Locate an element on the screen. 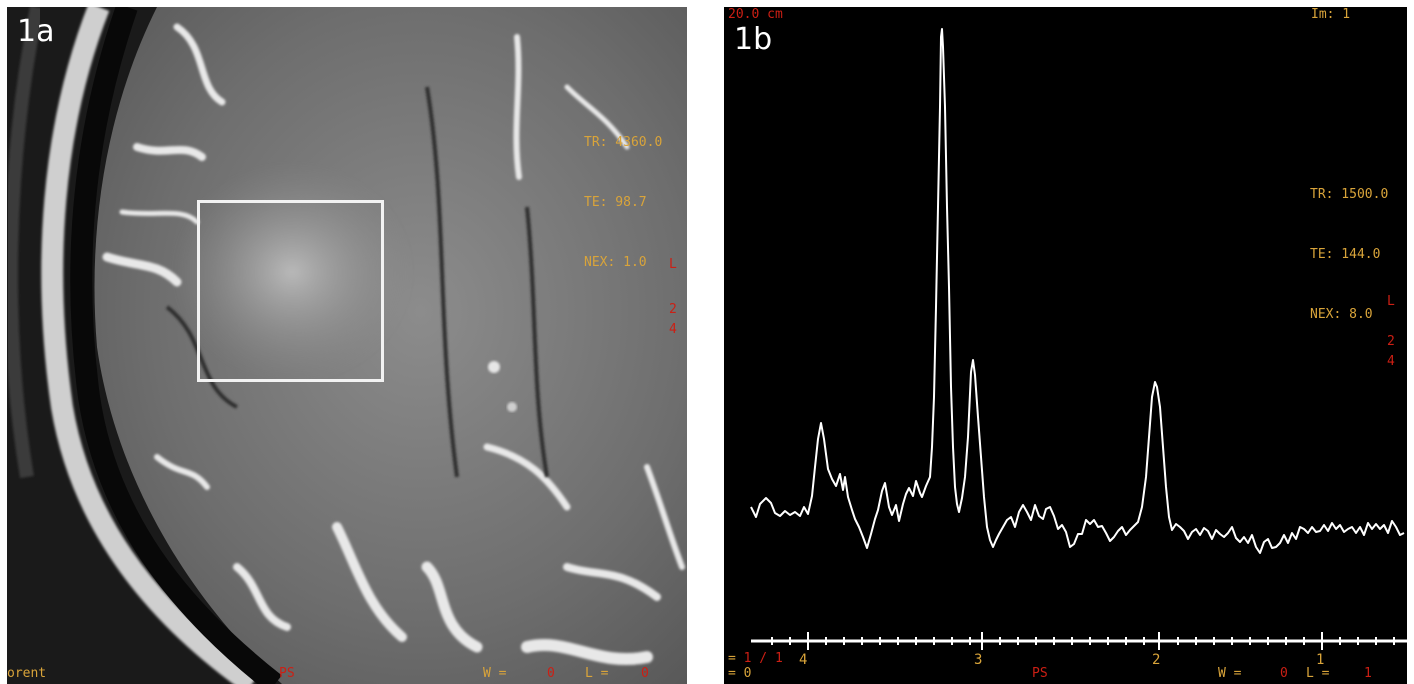 Image resolution: width=1414 pixels, height=684 pixels. axis-tick-label-1: 1 is located at coordinates (1320, 660).